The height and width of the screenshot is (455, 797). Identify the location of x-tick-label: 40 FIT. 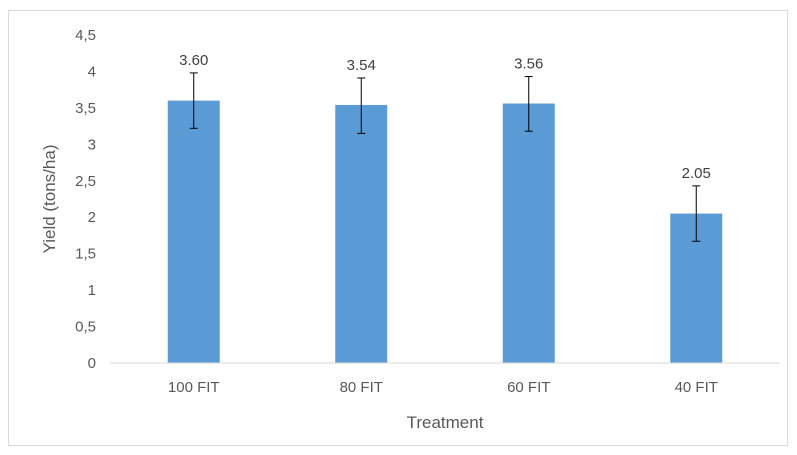
(696, 387).